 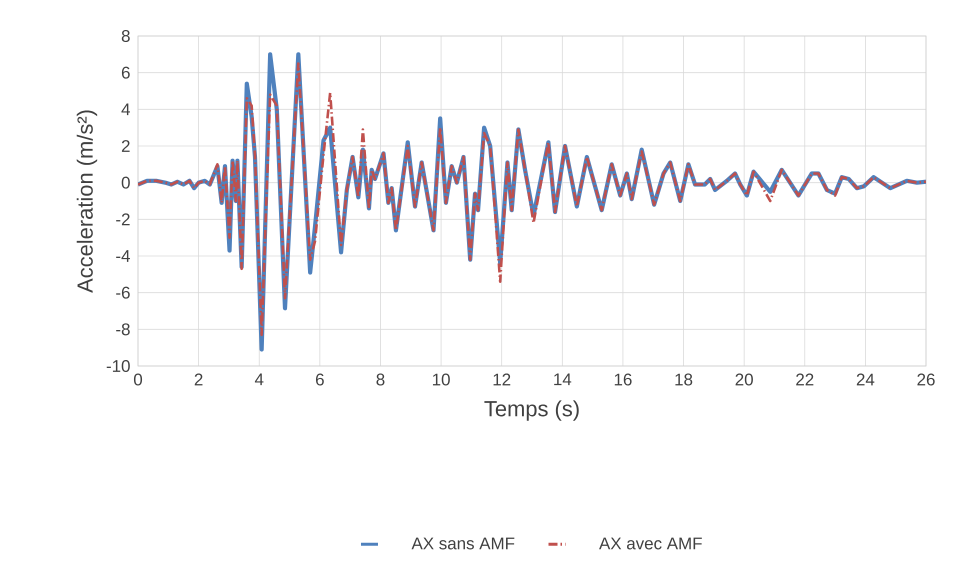 I want to click on y-tick-label: 4, so click(x=125, y=110).